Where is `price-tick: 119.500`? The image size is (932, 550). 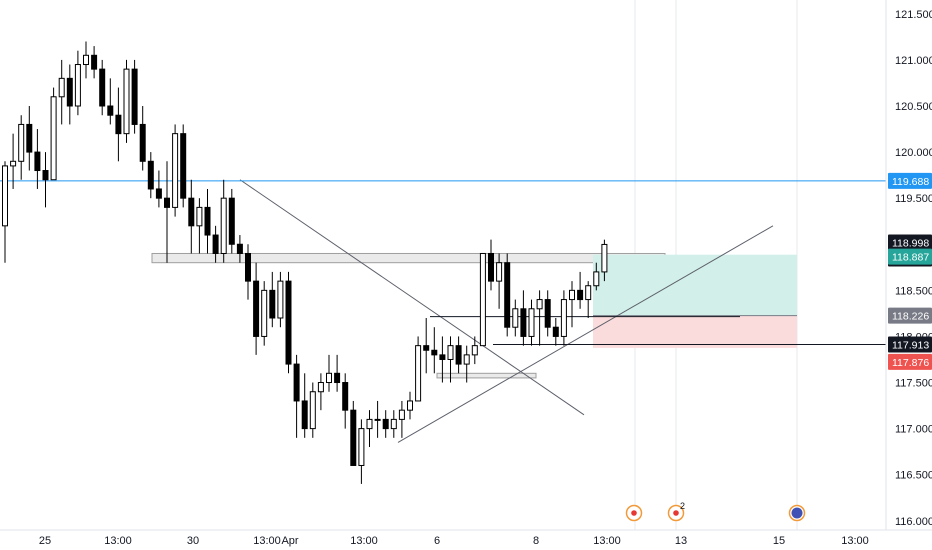
price-tick: 119.500 is located at coordinates (913, 199).